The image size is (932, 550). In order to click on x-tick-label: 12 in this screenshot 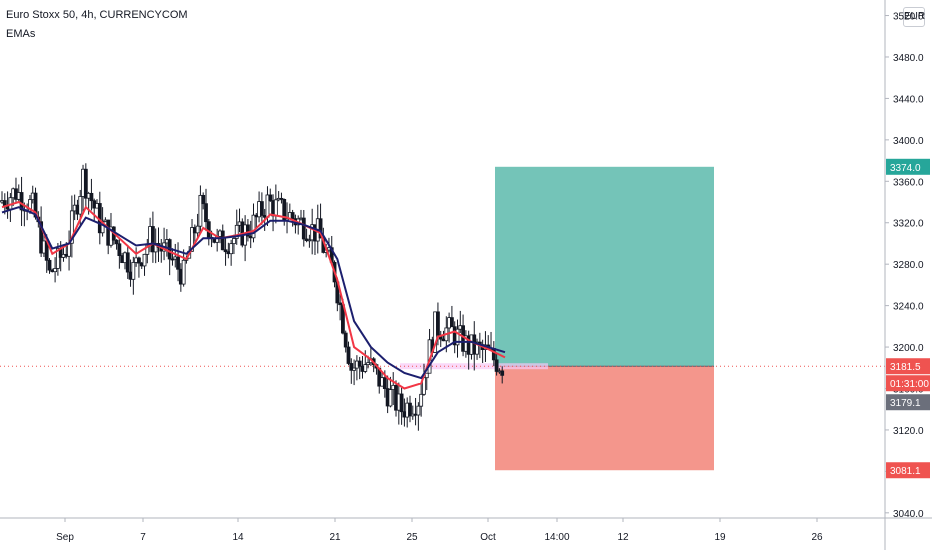, I will do `click(623, 537)`.